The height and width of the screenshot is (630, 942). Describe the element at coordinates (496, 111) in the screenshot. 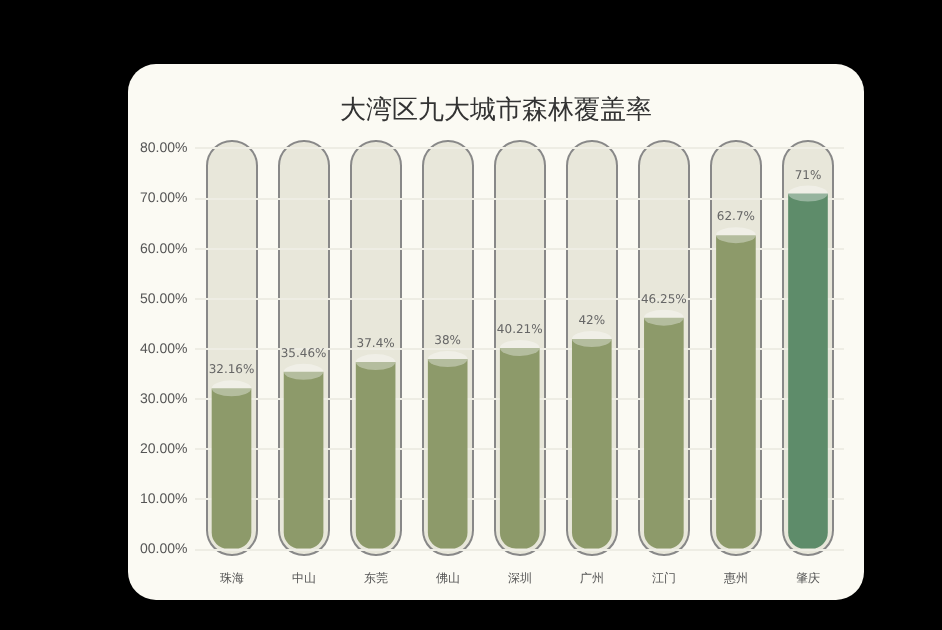

I see `chart-title: 大湾区九大城市森林覆盖率` at that location.